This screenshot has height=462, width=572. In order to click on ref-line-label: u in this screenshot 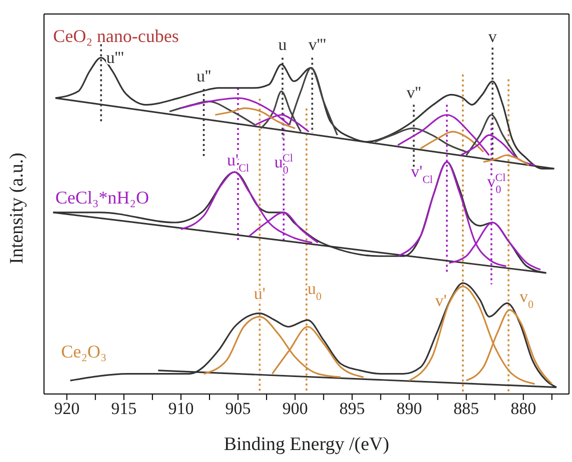, I will do `click(283, 44)`.